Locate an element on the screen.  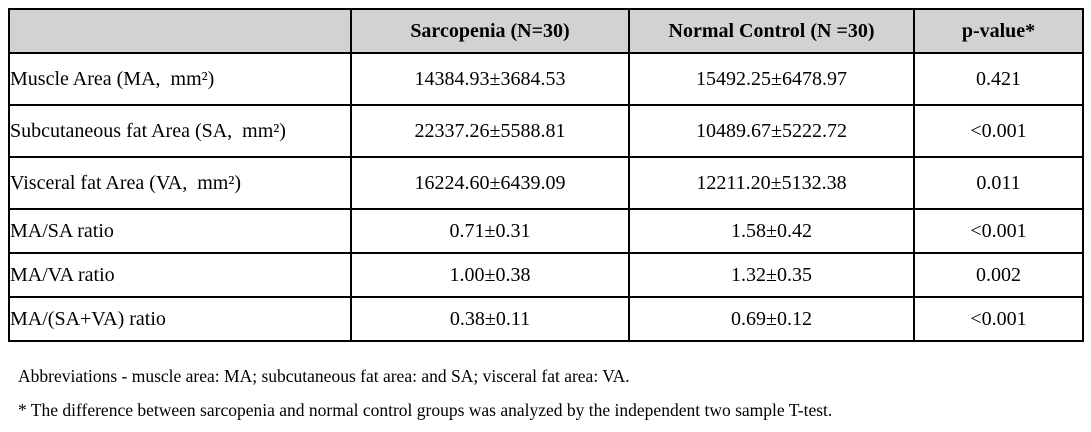
cell-ma-va-control: 1.32±0.35 is located at coordinates (771, 275).